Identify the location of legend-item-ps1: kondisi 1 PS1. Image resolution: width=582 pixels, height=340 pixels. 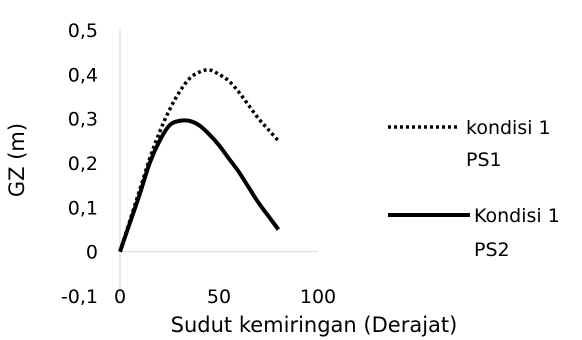
(469, 144).